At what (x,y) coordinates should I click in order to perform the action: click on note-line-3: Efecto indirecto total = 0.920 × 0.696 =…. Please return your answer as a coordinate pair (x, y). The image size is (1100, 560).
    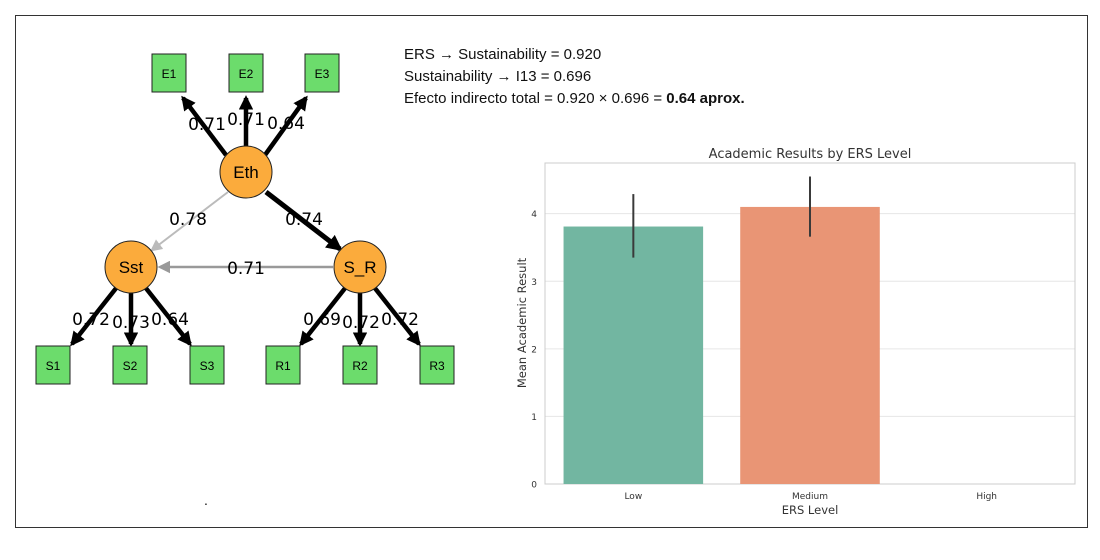
    Looking at the image, I should click on (574, 99).